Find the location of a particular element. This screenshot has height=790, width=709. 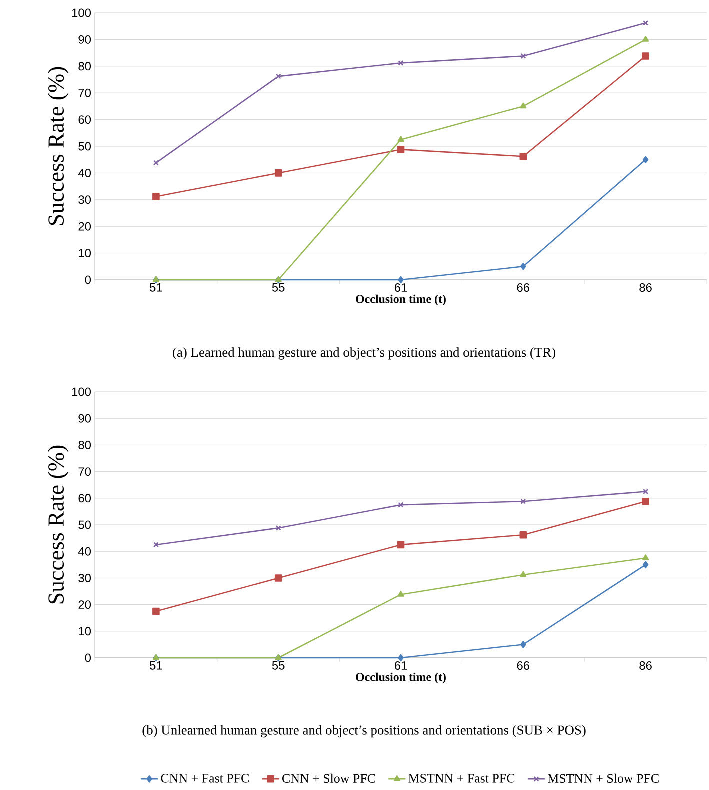

legend-label: MSTNN + Fast PFC is located at coordinates (461, 778).